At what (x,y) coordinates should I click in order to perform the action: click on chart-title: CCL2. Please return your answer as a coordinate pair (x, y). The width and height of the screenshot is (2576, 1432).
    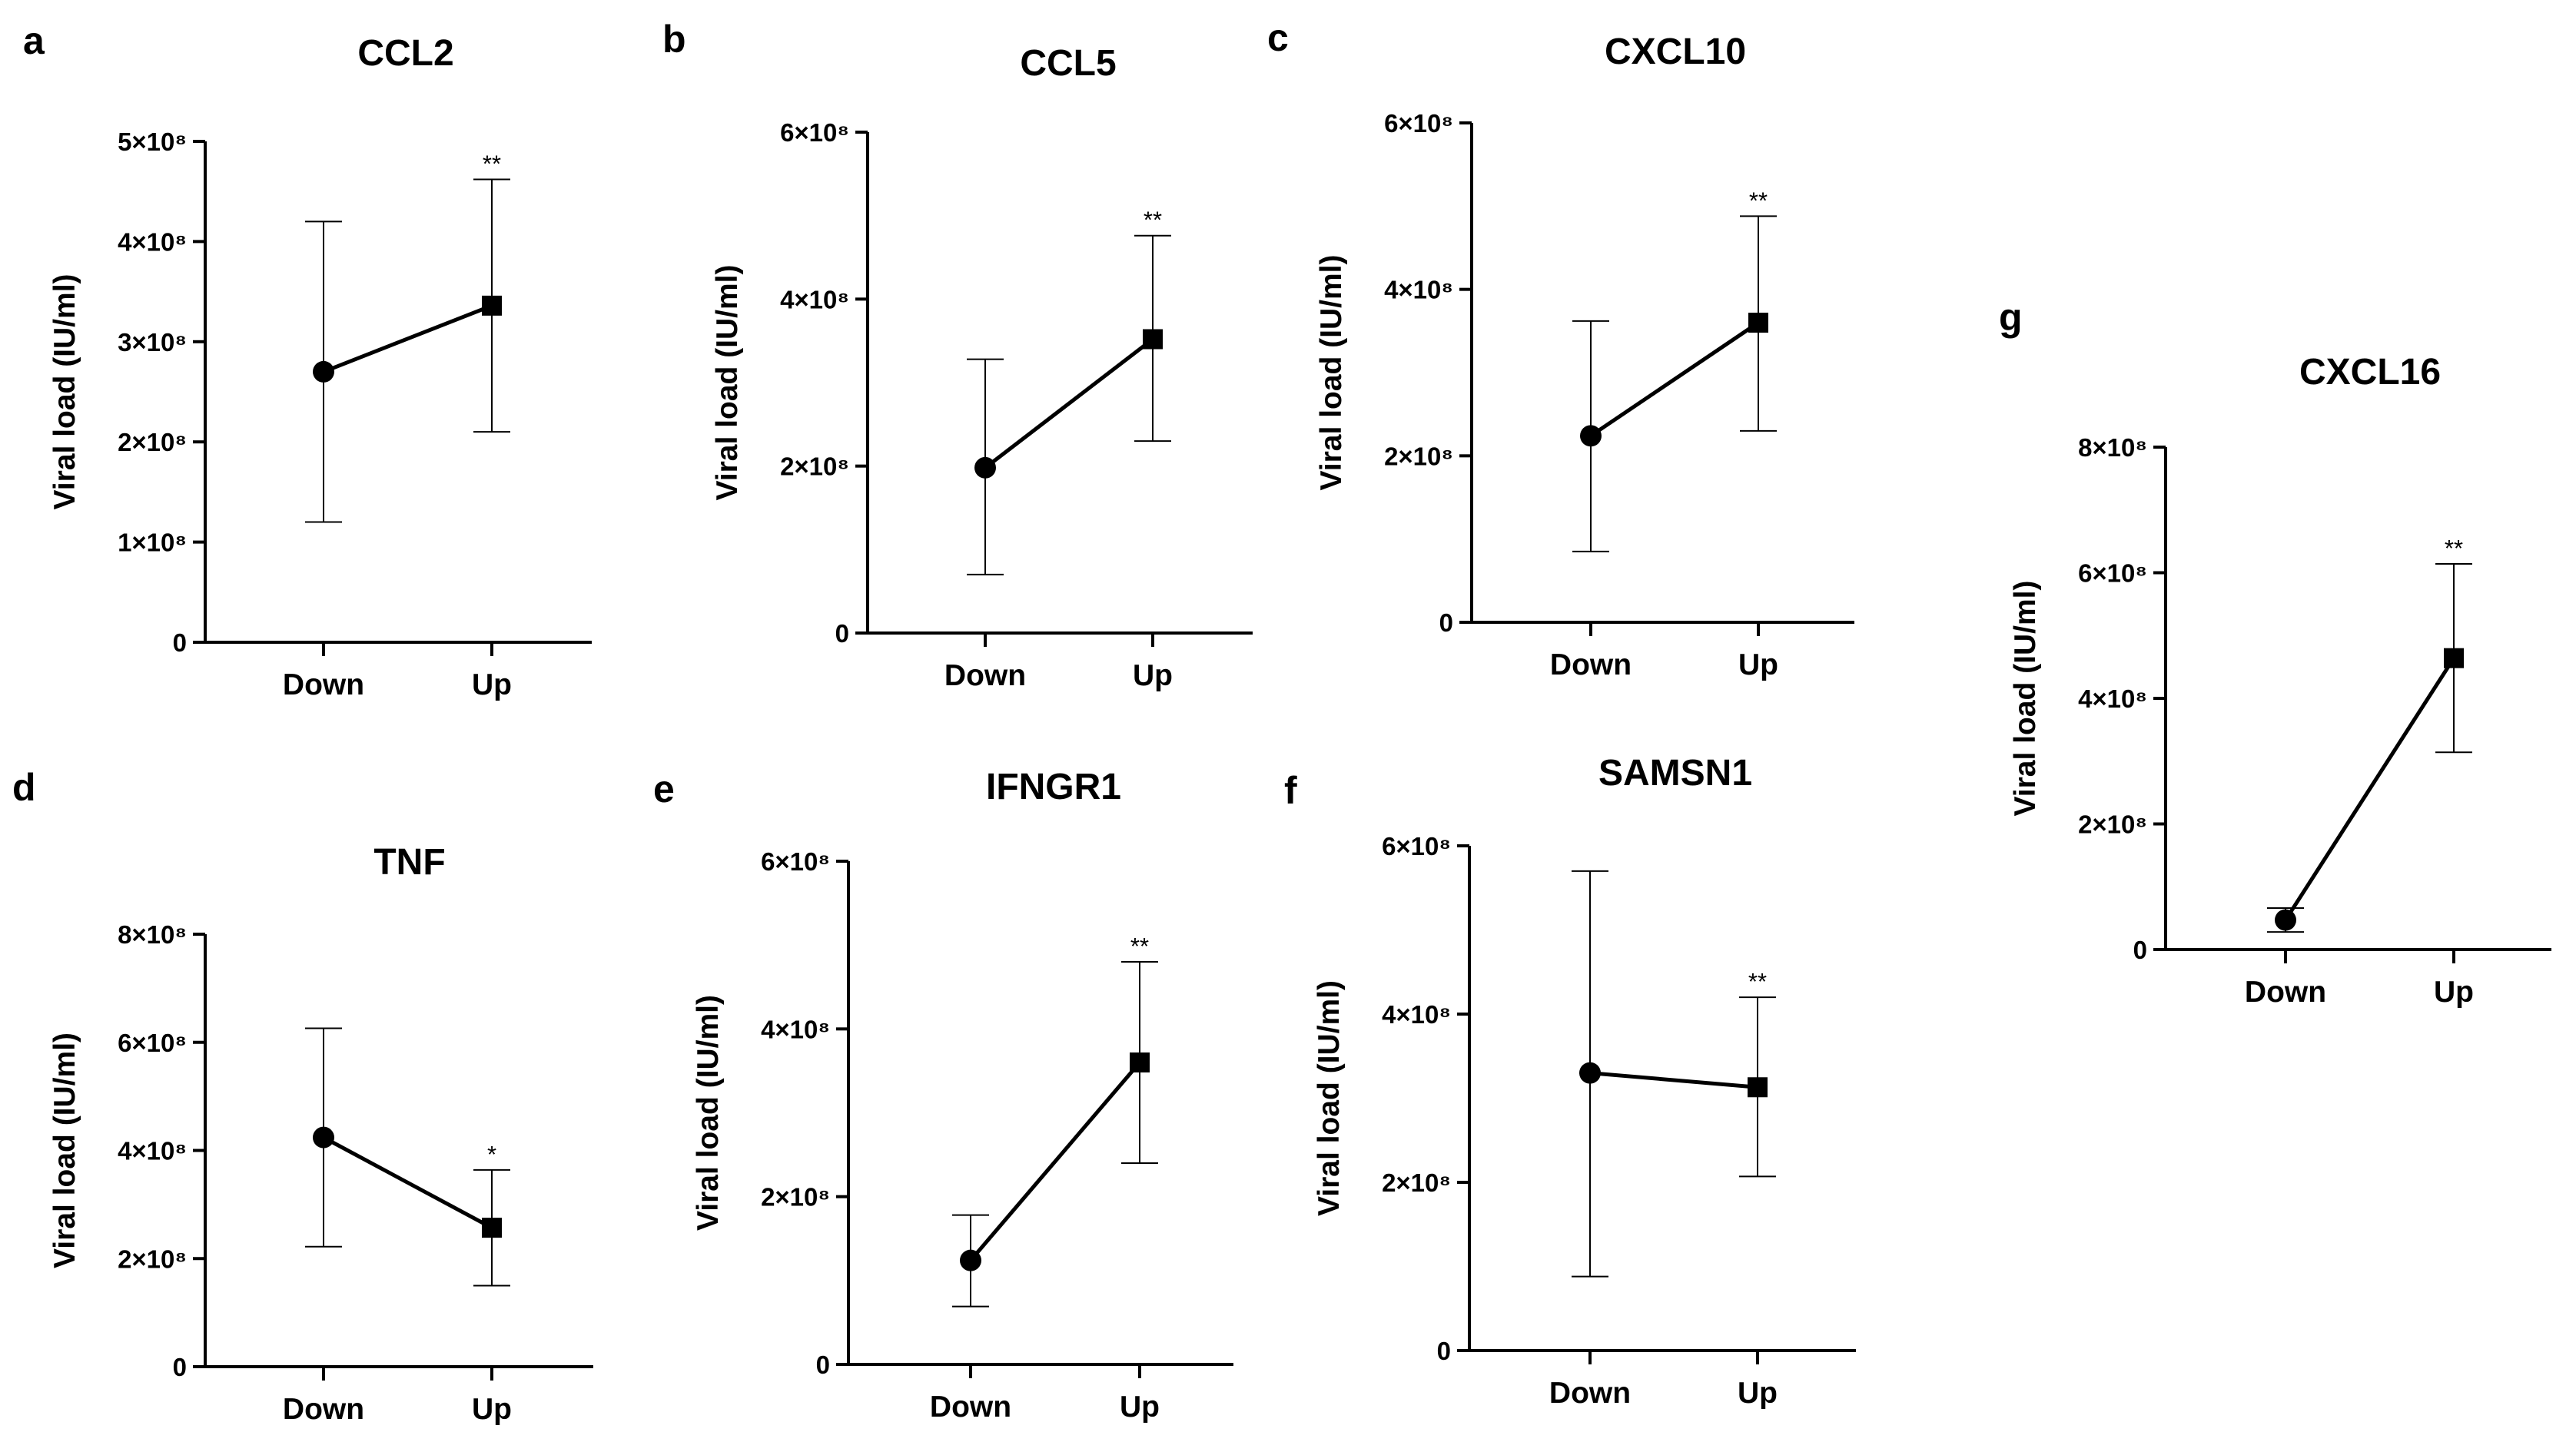
    Looking at the image, I should click on (405, 53).